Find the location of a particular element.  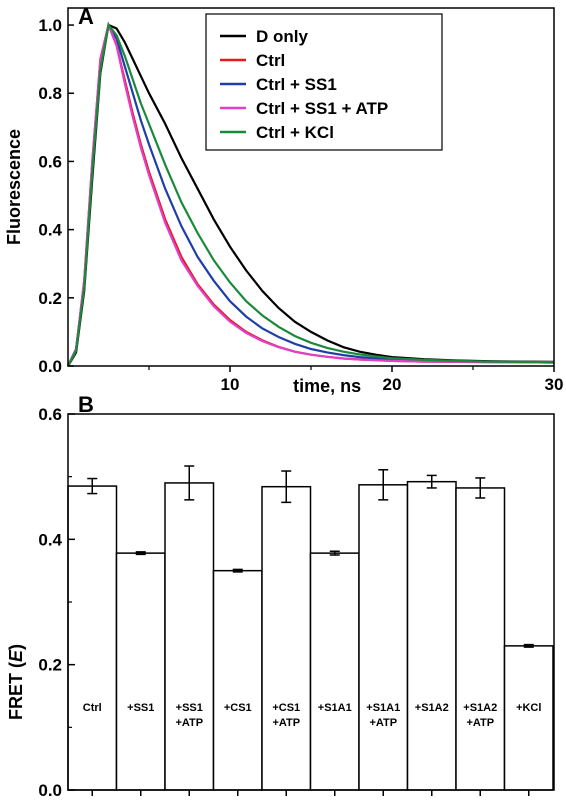

legend-label: Ctrl + KCl is located at coordinates (295, 132).